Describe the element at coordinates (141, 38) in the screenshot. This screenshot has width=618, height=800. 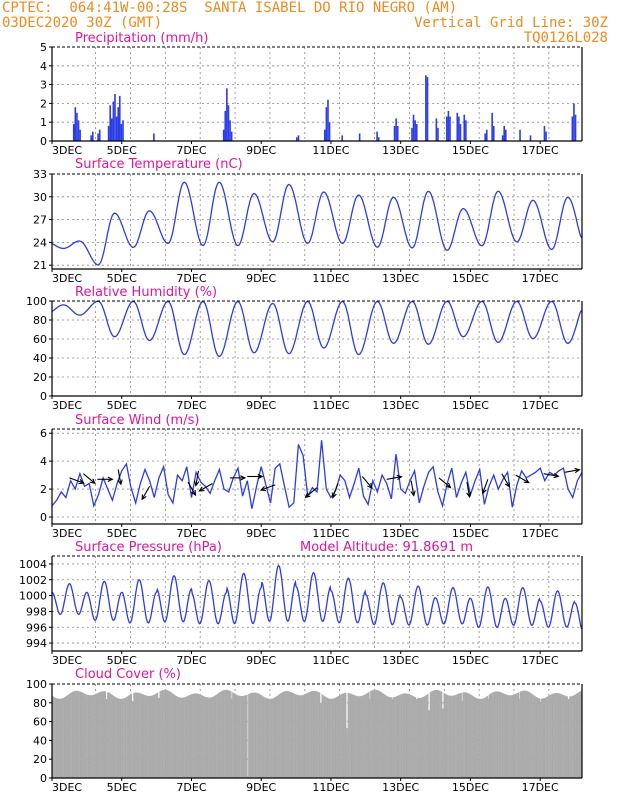
I see `panel-title: Precipitation (mm/h)` at that location.